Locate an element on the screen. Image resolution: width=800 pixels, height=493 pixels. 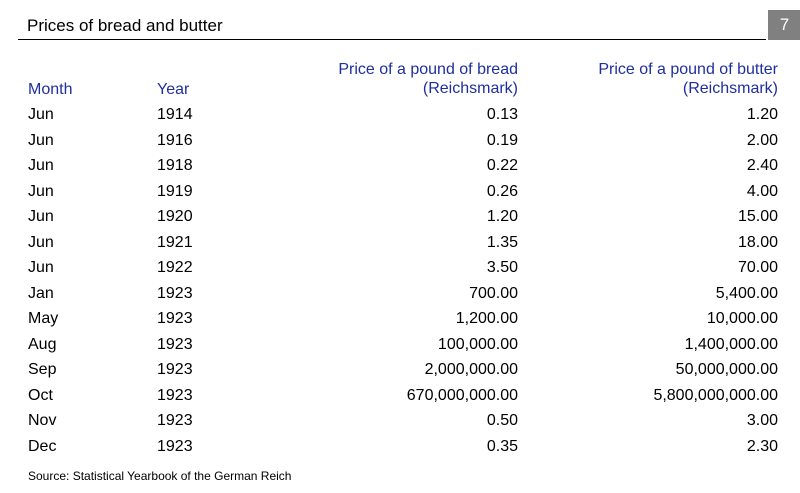
cell-butter-price: 10,000.00 is located at coordinates (742, 318).